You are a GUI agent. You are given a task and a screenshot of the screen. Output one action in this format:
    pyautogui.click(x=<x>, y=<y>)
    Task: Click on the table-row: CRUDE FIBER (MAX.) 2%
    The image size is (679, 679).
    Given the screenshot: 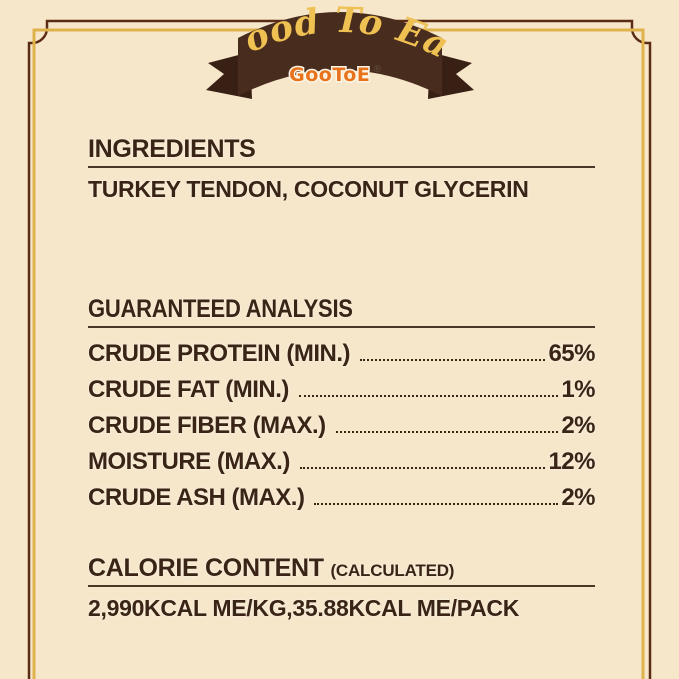 What is the action you would take?
    pyautogui.click(x=341, y=420)
    